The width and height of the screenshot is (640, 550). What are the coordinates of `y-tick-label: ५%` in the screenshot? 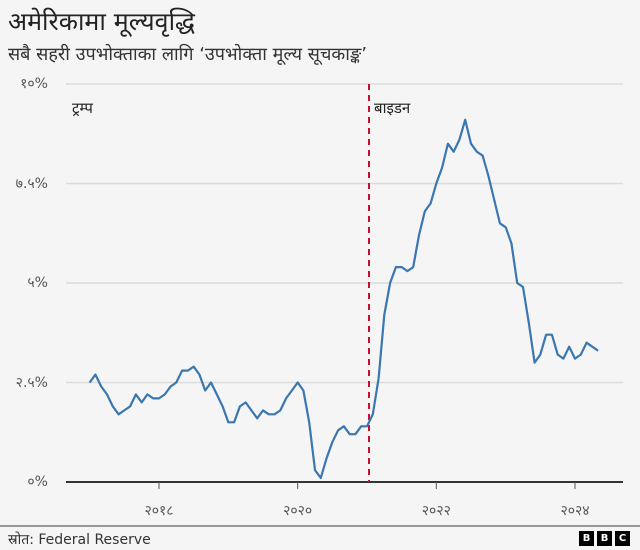 It's located at (37, 283).